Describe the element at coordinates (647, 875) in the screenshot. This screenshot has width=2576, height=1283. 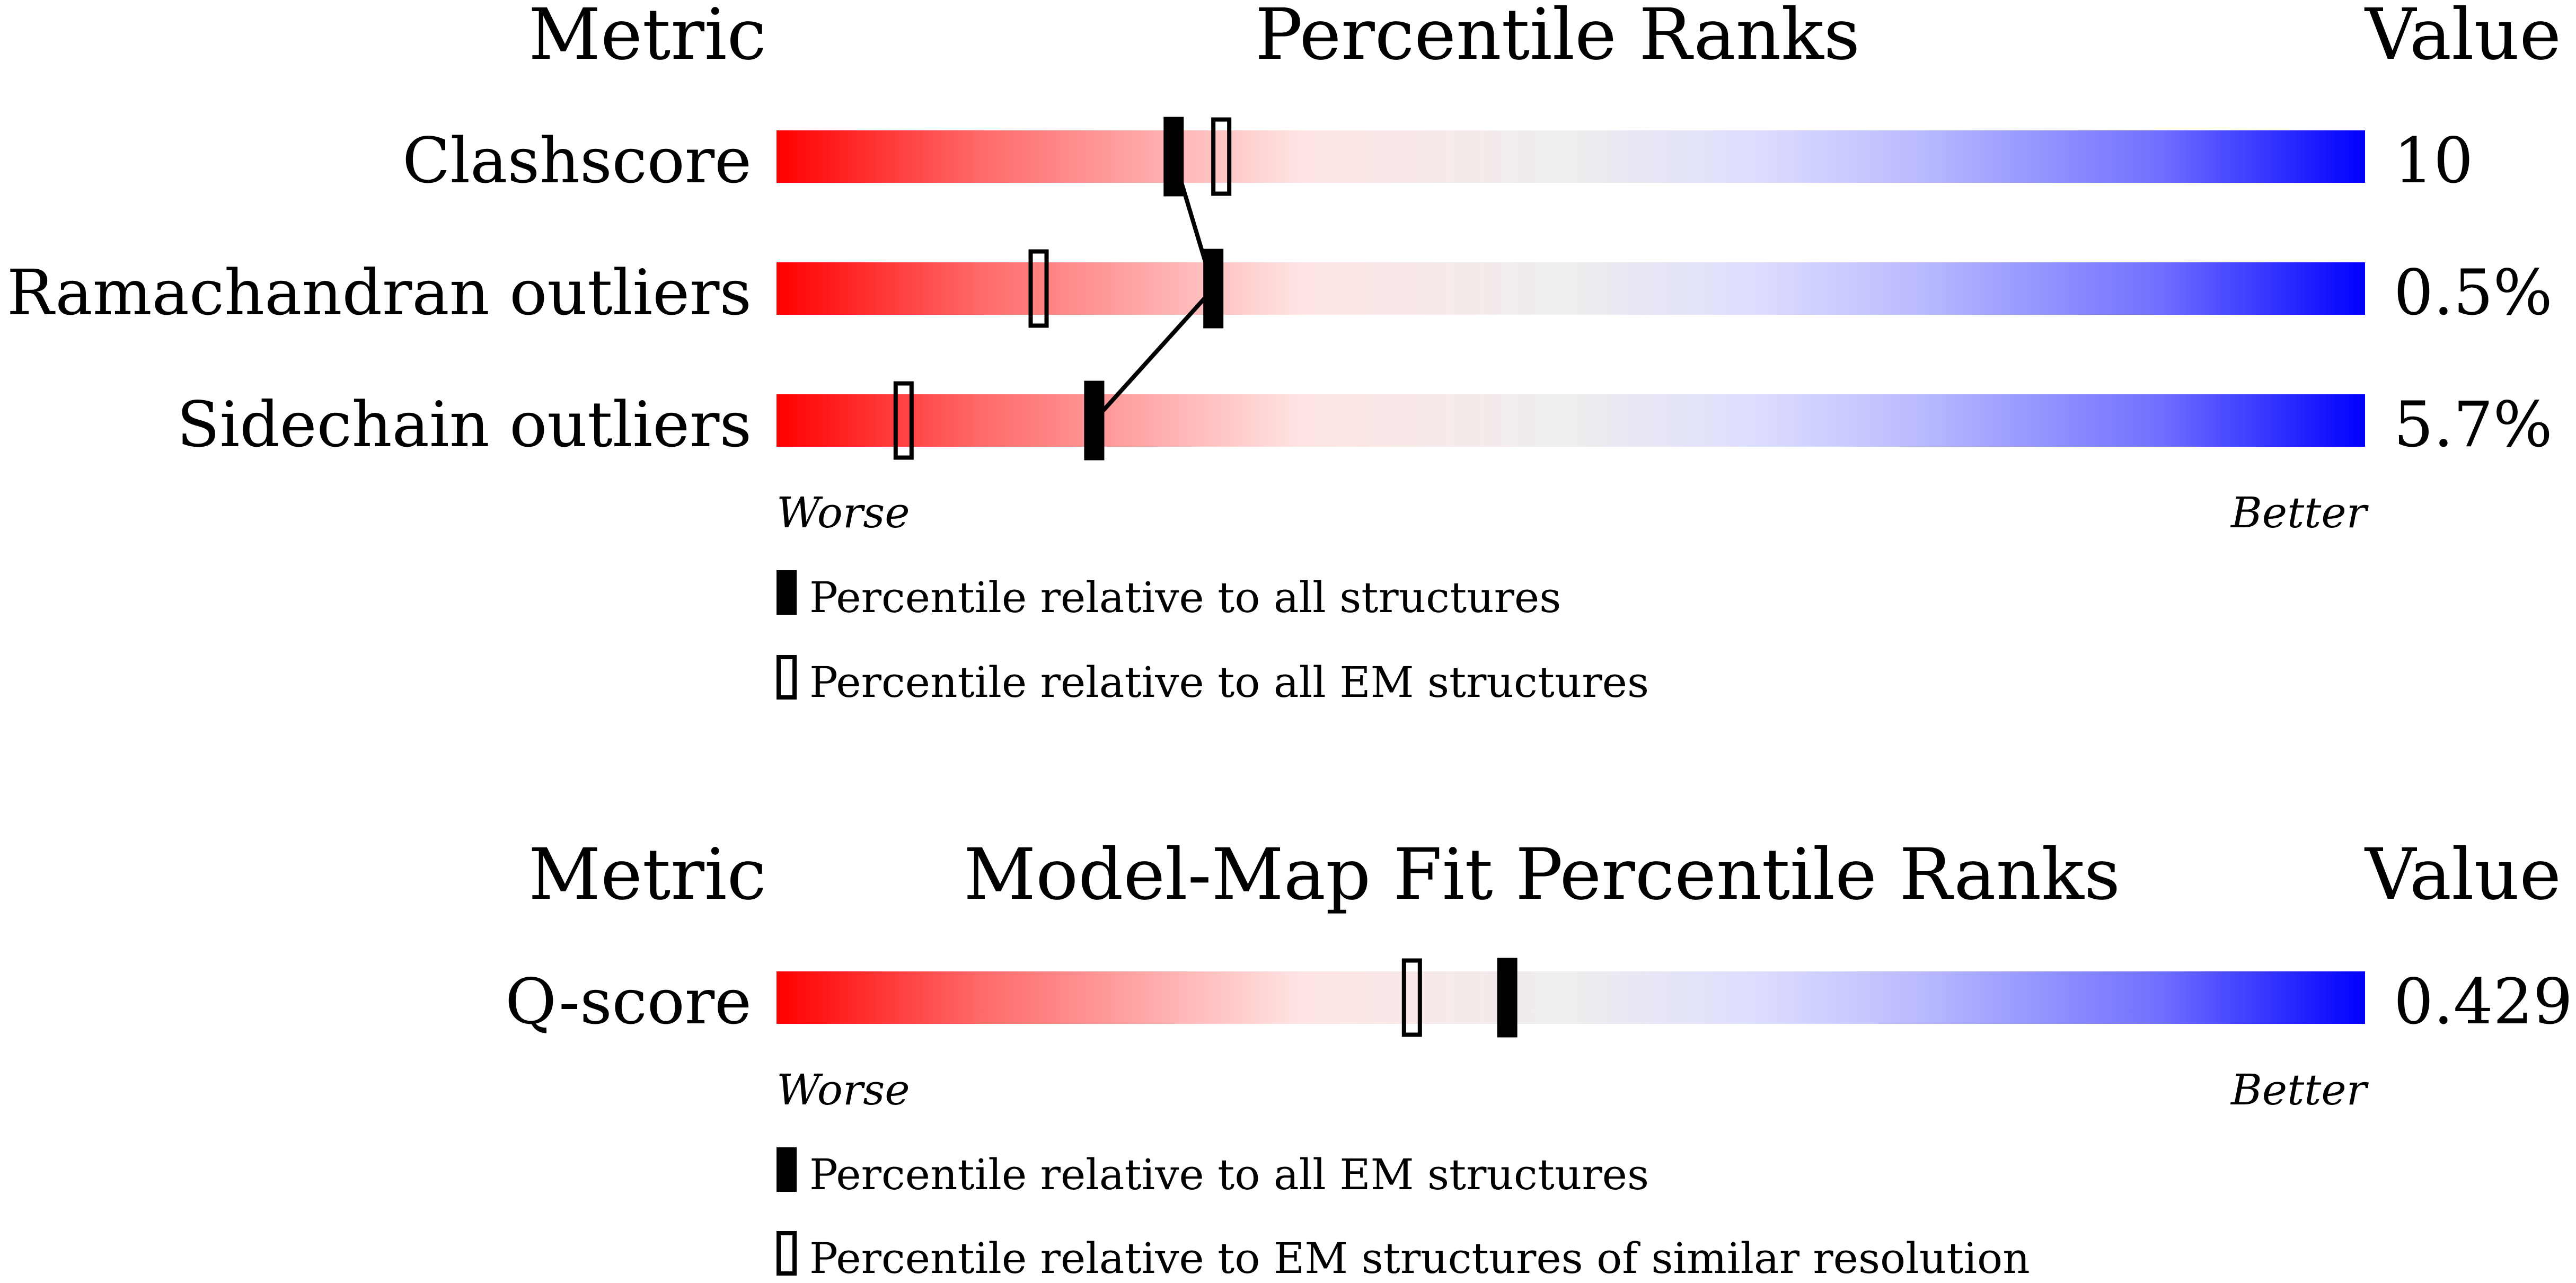
I see `metric-header-2: Metric` at that location.